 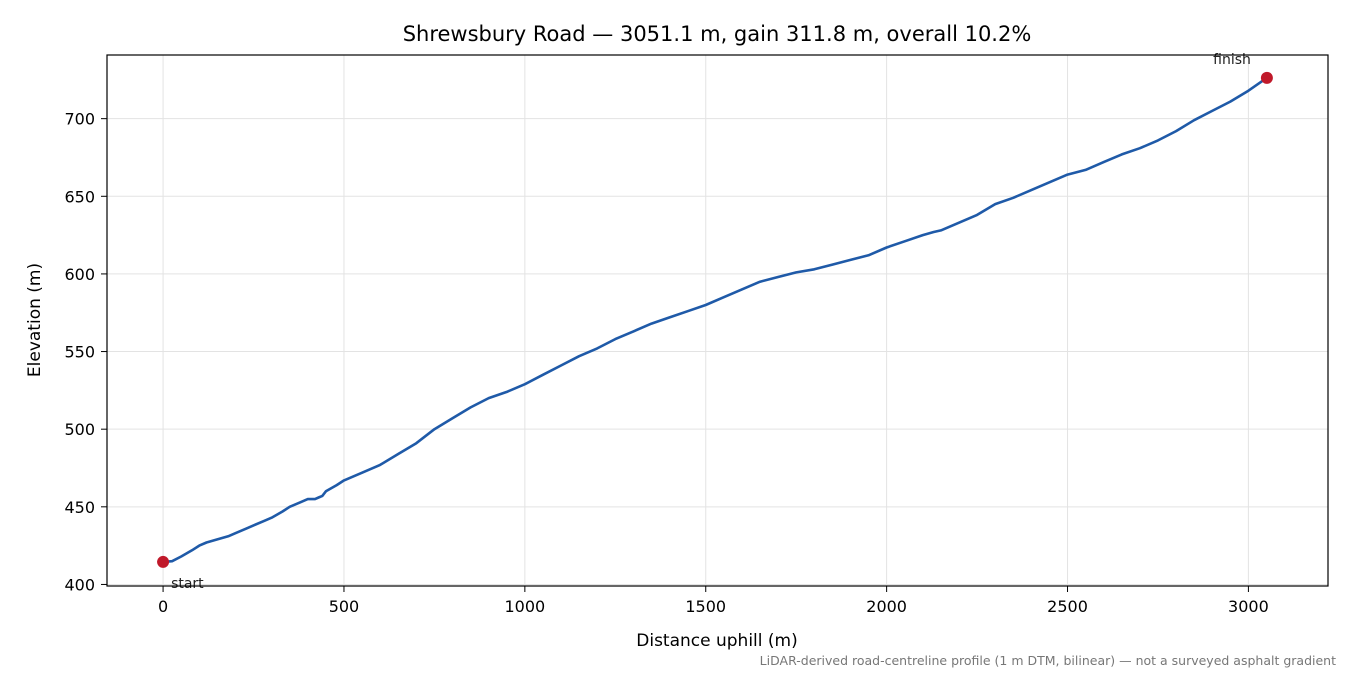 What do you see at coordinates (79, 429) in the screenshot?
I see `y-tick-label-2: 500` at bounding box center [79, 429].